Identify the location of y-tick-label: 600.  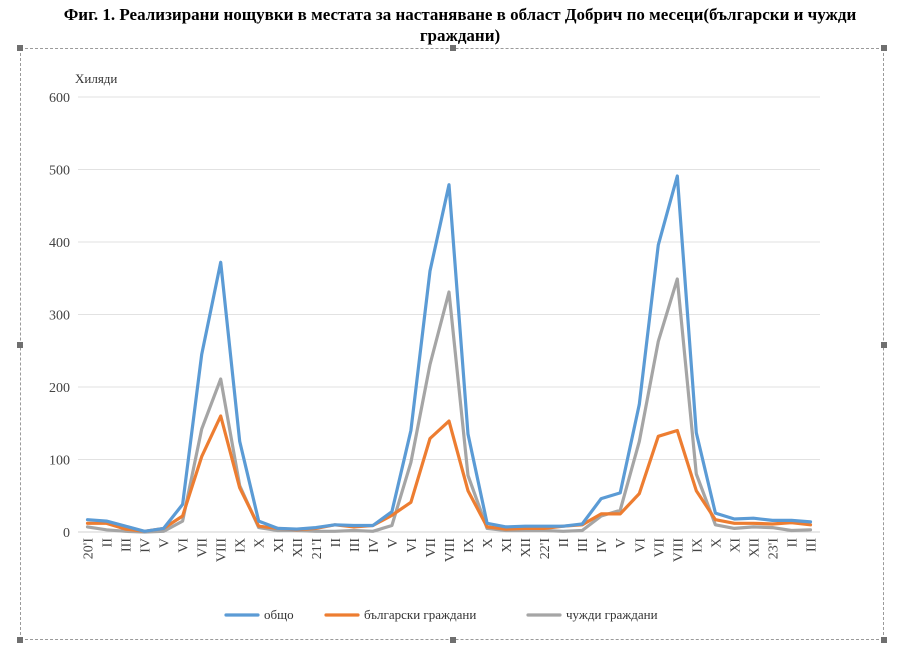
(59, 98).